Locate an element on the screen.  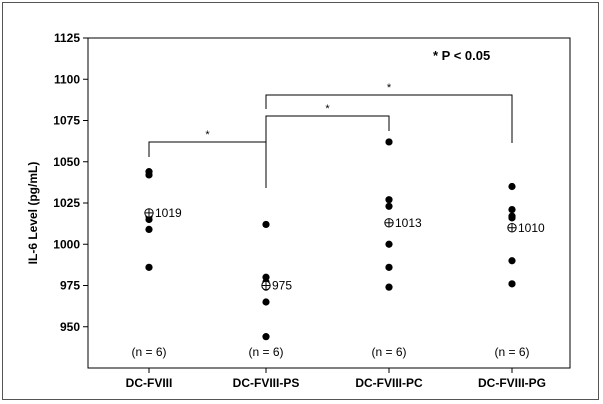
y-tick-label: 950 is located at coordinates (70, 327).